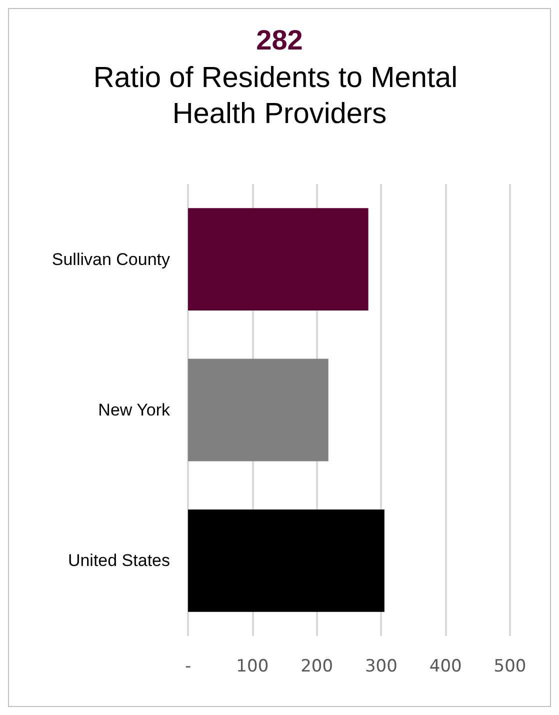 The image size is (559, 715). Describe the element at coordinates (381, 666) in the screenshot. I see `x-tick-label: 300` at that location.